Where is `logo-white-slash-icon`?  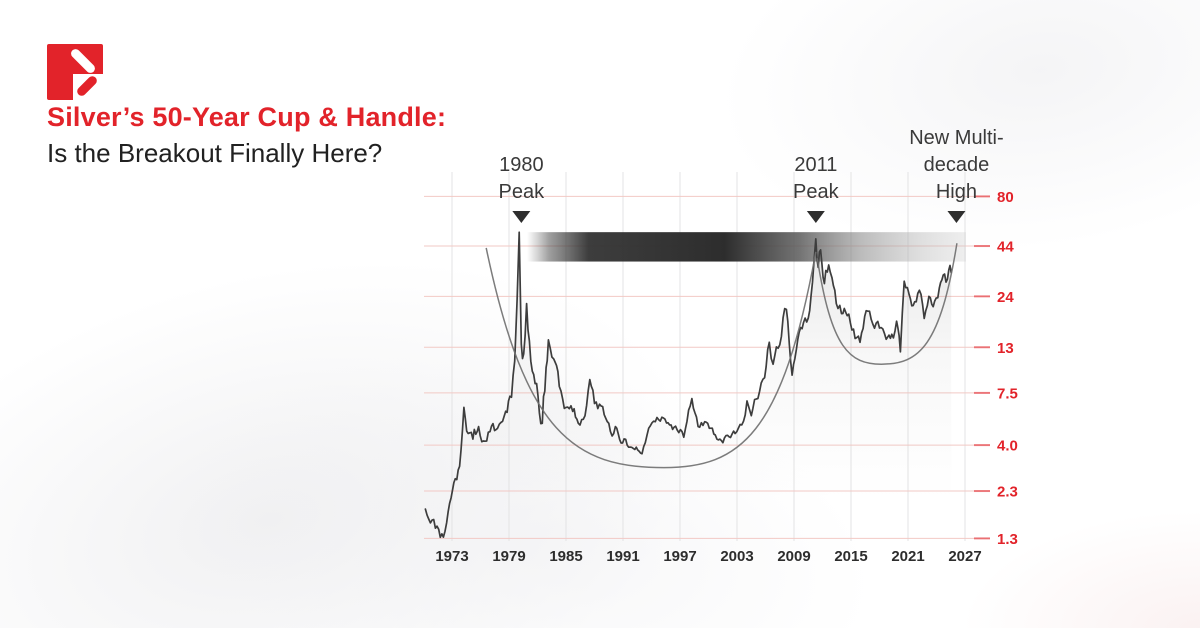
logo-white-slash-icon is located at coordinates (83, 61).